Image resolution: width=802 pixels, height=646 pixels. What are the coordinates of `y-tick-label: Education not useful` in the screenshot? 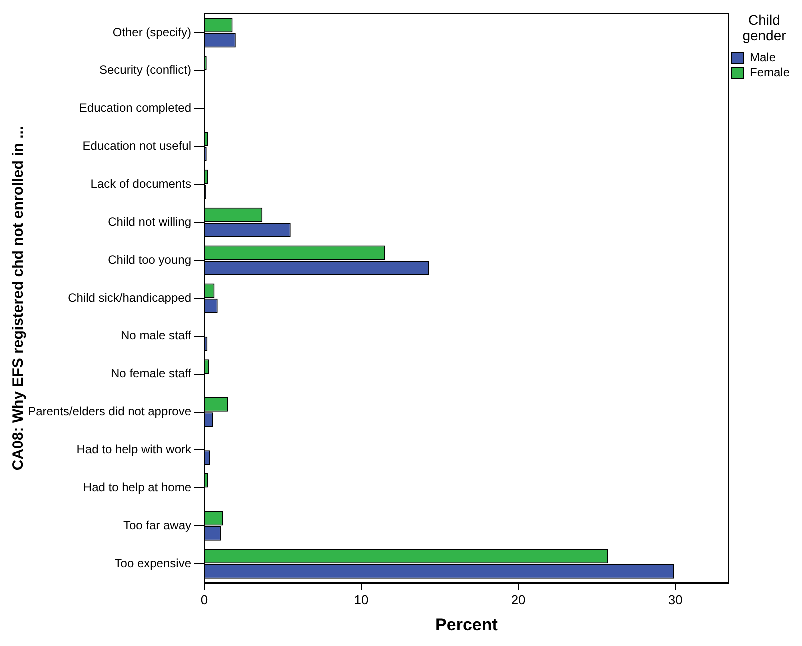 It's located at (137, 146).